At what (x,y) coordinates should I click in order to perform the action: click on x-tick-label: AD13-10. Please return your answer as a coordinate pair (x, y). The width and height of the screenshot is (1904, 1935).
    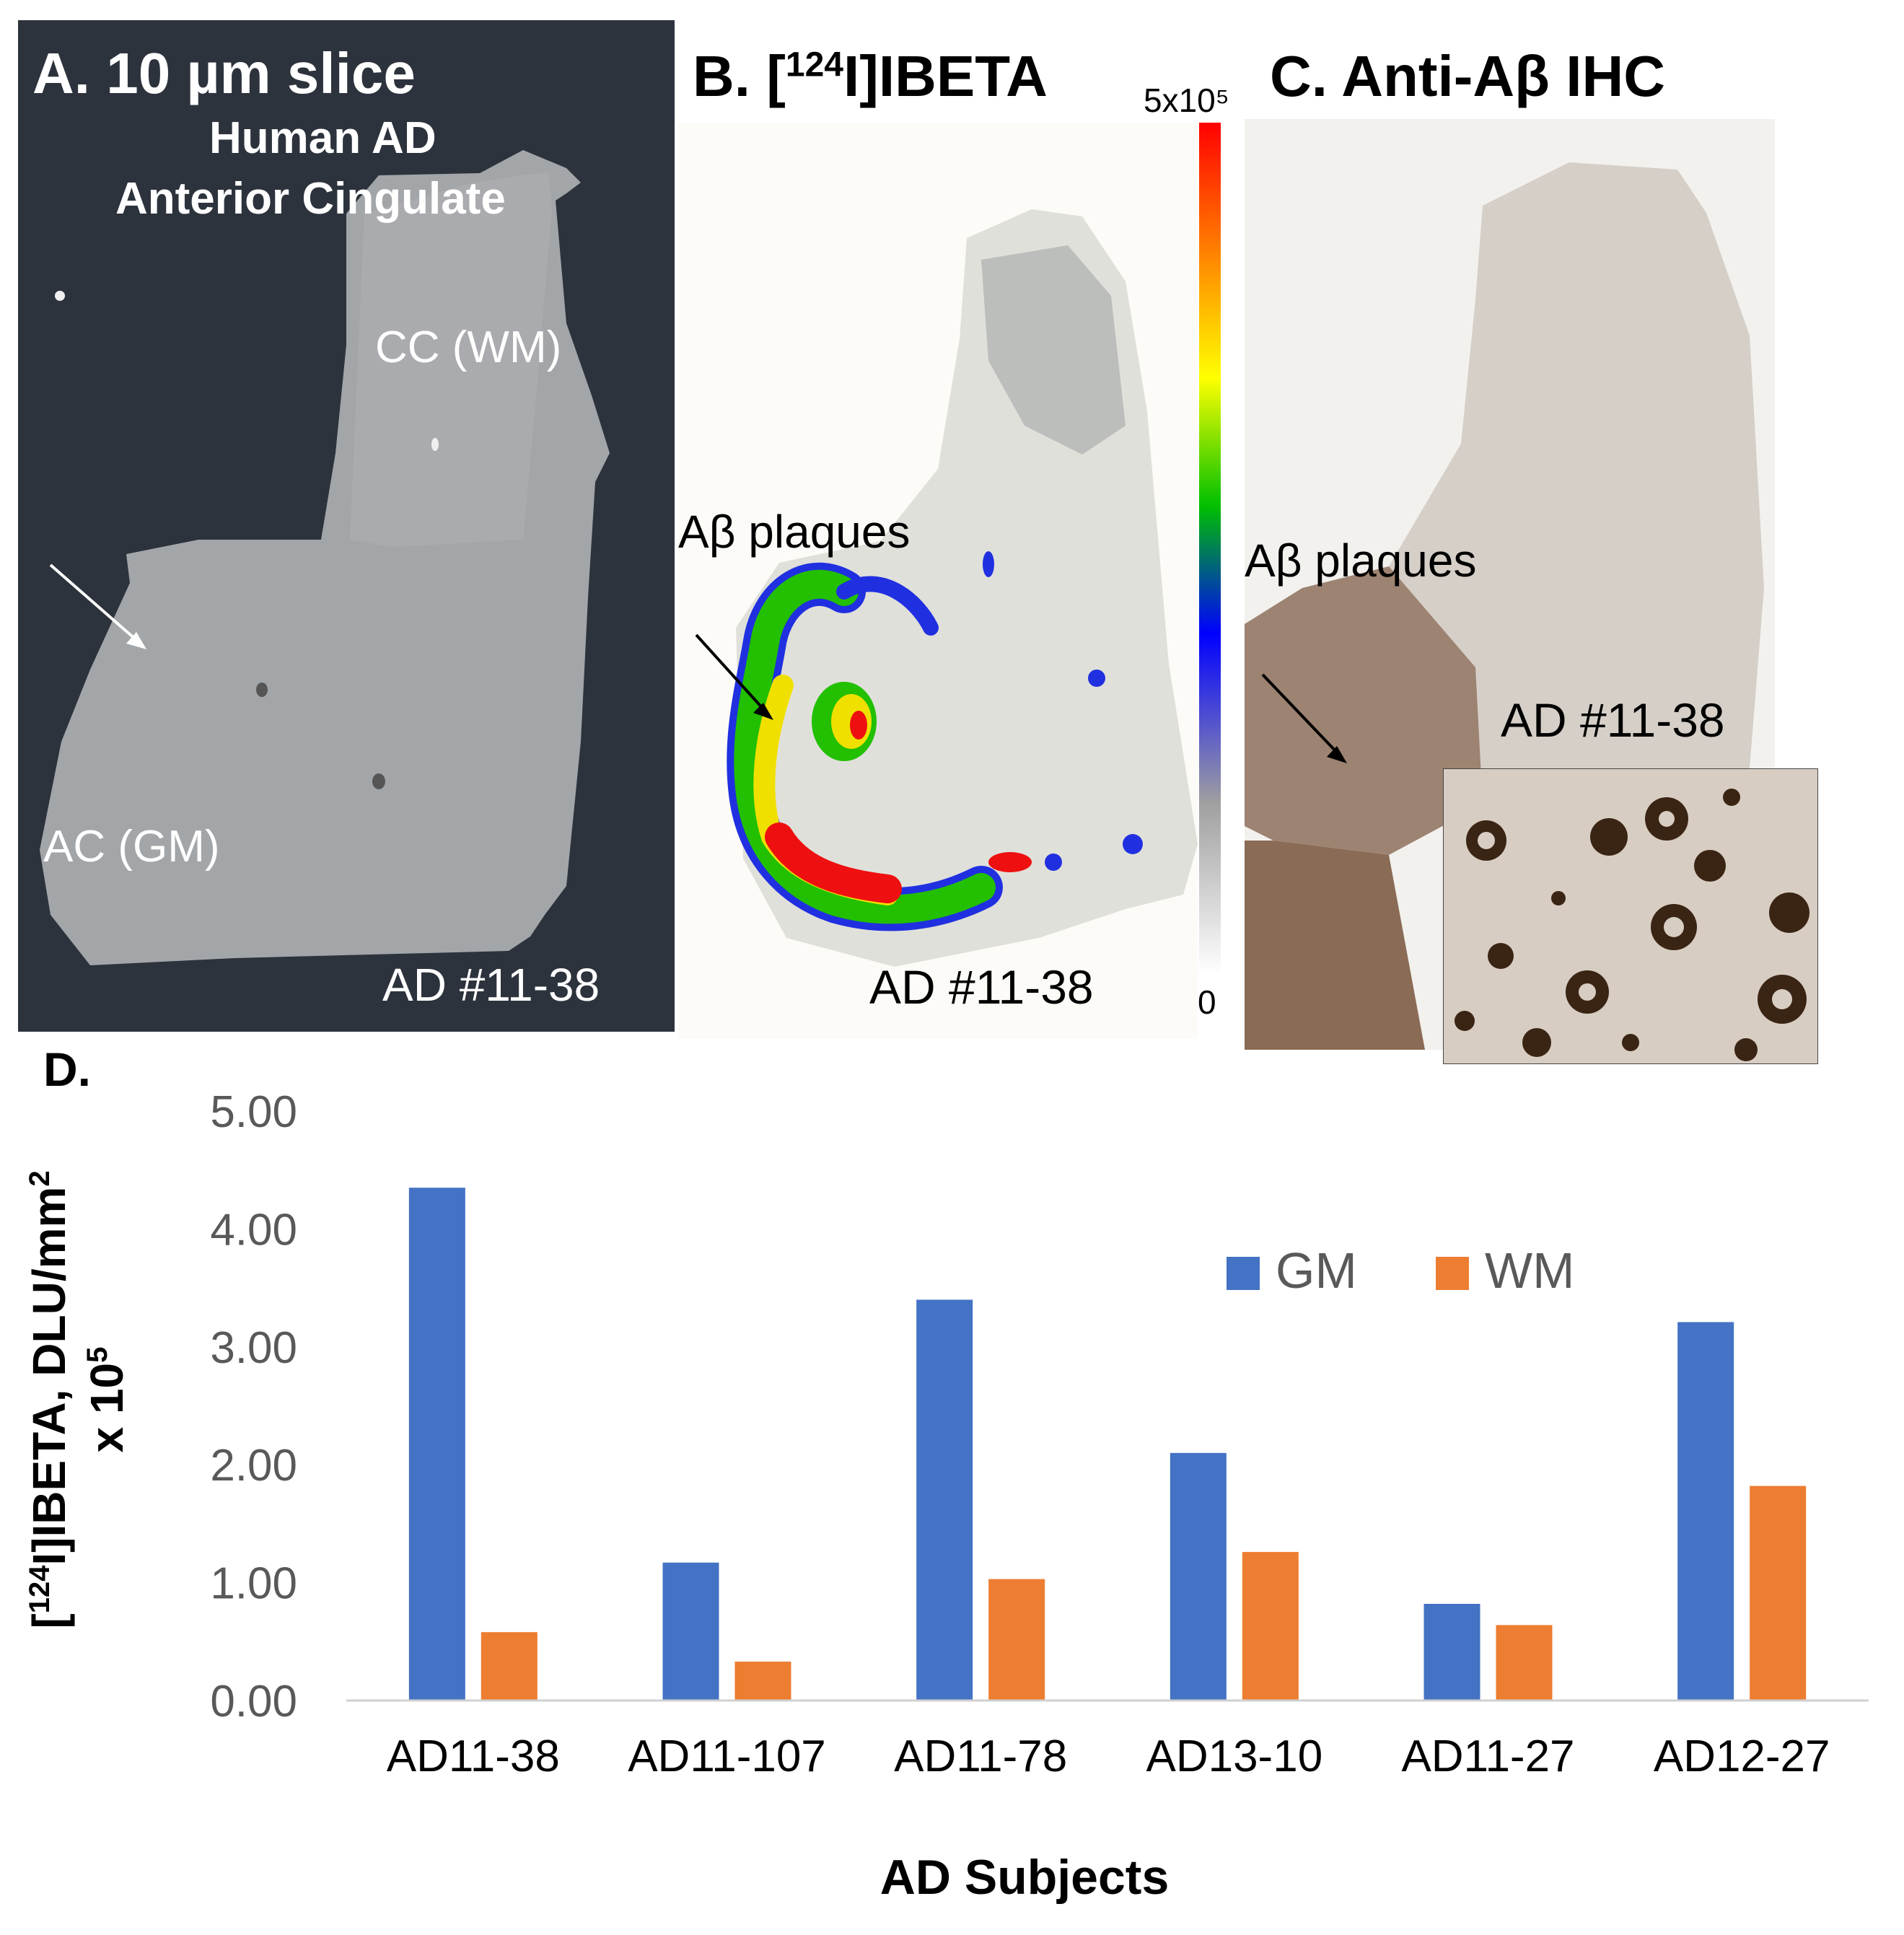
    Looking at the image, I should click on (1234, 1756).